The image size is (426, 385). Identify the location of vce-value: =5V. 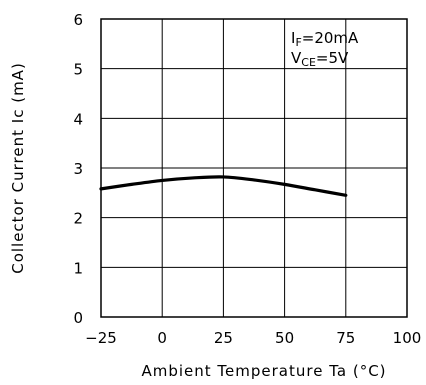
(332, 58).